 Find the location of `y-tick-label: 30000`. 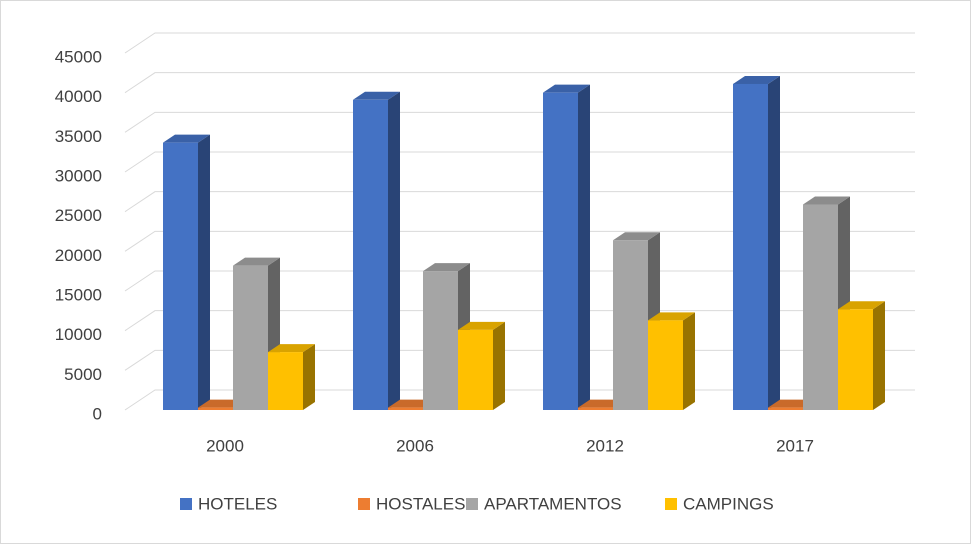

y-tick-label: 30000 is located at coordinates (78, 175).